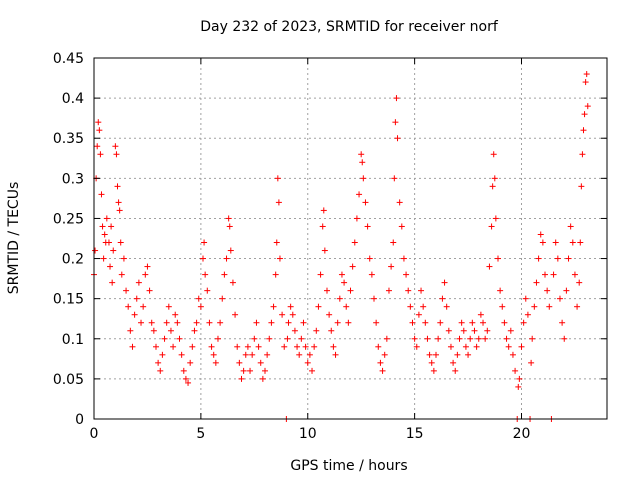 The height and width of the screenshot is (485, 640). I want to click on x-tick-label: 5, so click(200, 434).